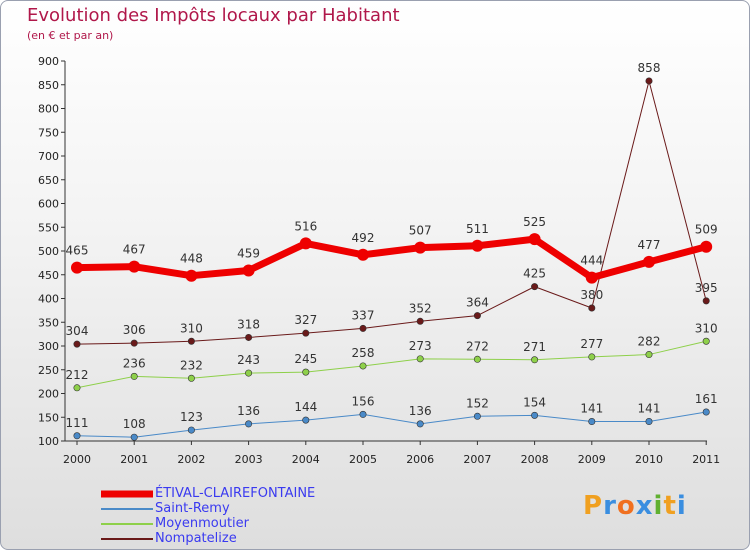 The width and height of the screenshot is (750, 550). What do you see at coordinates (534, 347) in the screenshot?
I see `data-label: 271` at bounding box center [534, 347].